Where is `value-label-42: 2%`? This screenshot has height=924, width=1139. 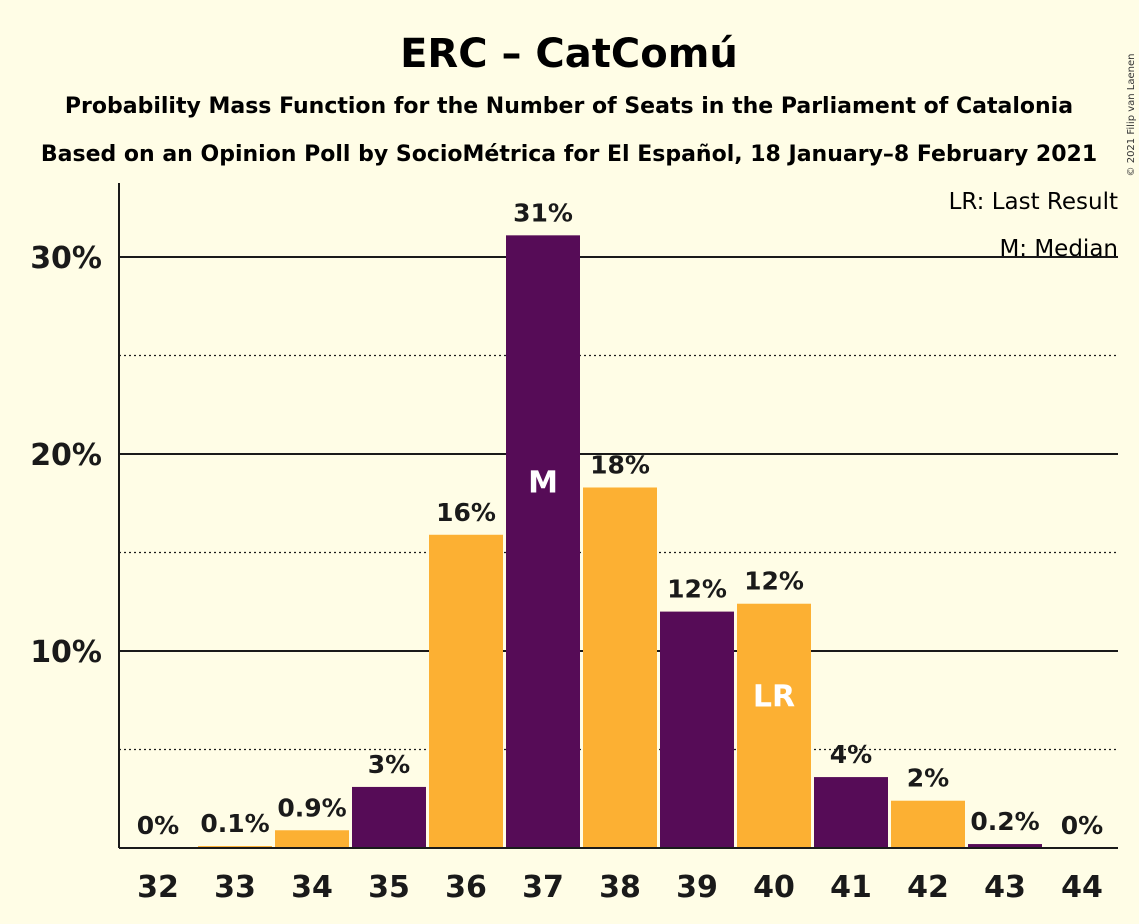 value-label-42: 2% is located at coordinates (928, 778).